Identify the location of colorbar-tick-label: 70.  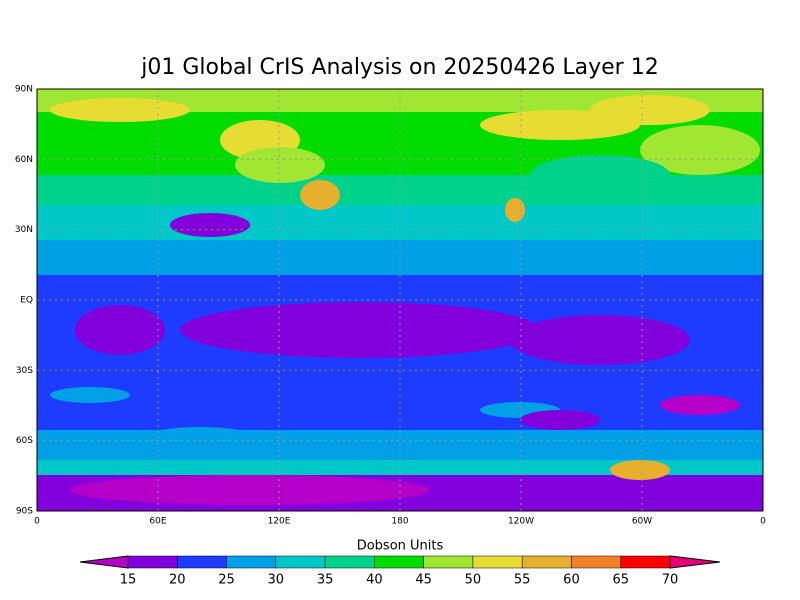
(670, 580).